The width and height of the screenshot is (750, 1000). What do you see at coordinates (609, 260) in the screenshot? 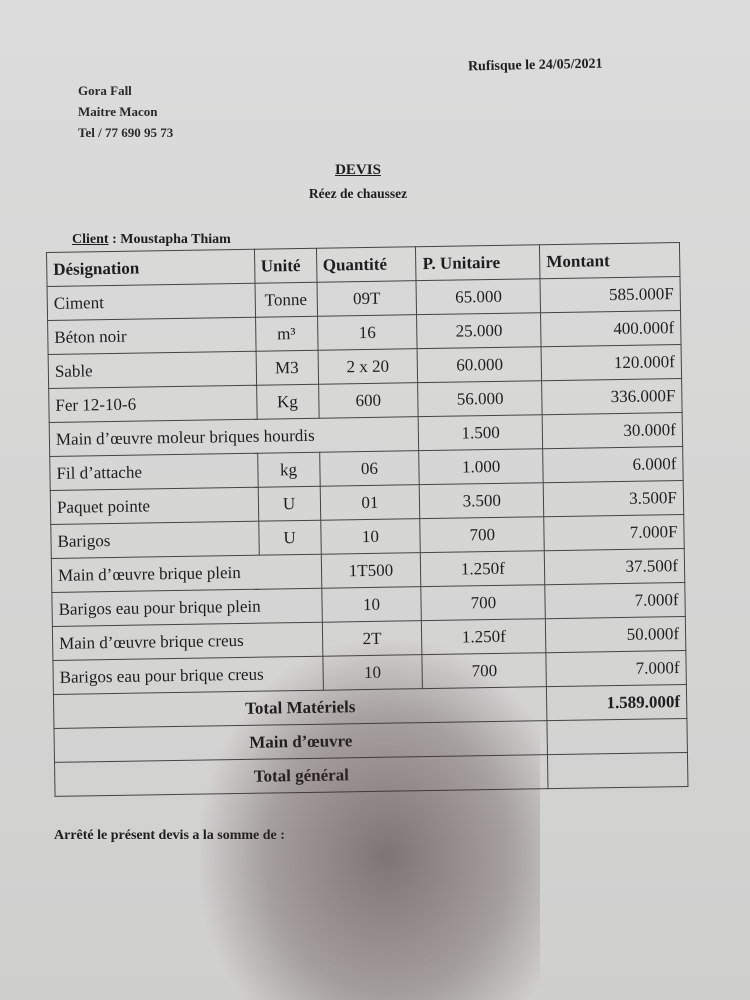
I see `header-amount: Montant` at bounding box center [609, 260].